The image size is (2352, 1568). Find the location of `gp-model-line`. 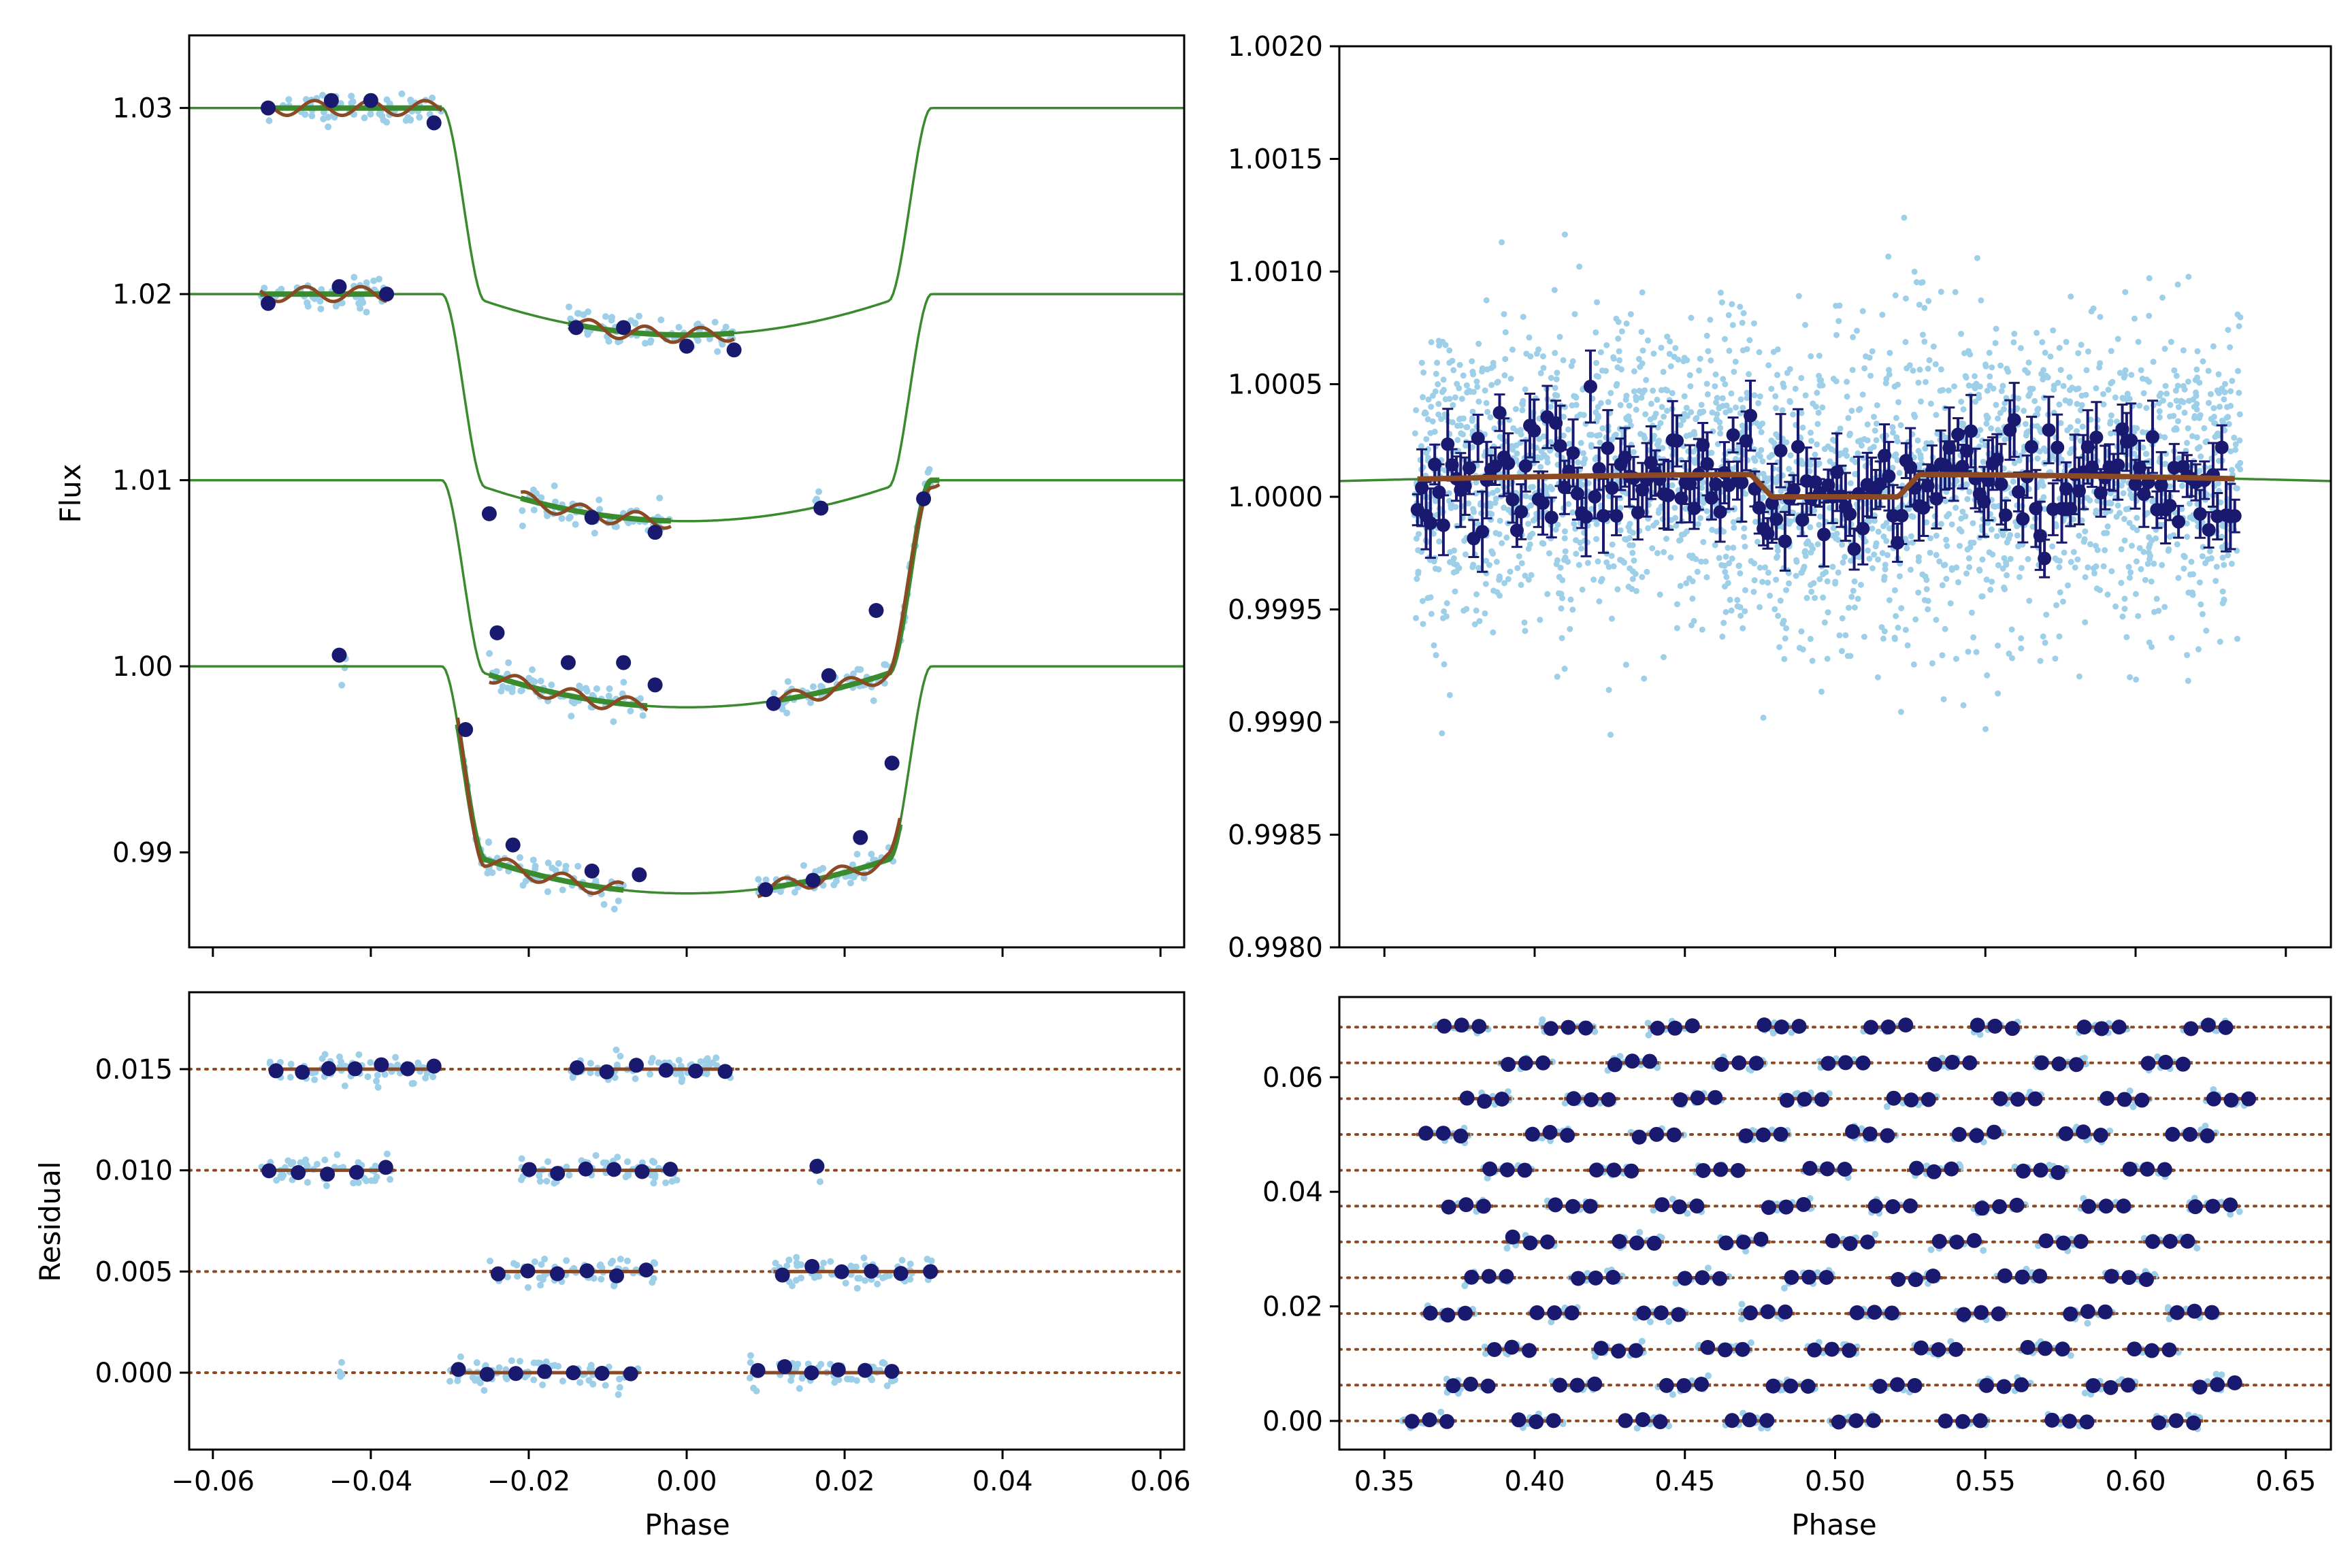

gp-model-line is located at coordinates (651, 331).